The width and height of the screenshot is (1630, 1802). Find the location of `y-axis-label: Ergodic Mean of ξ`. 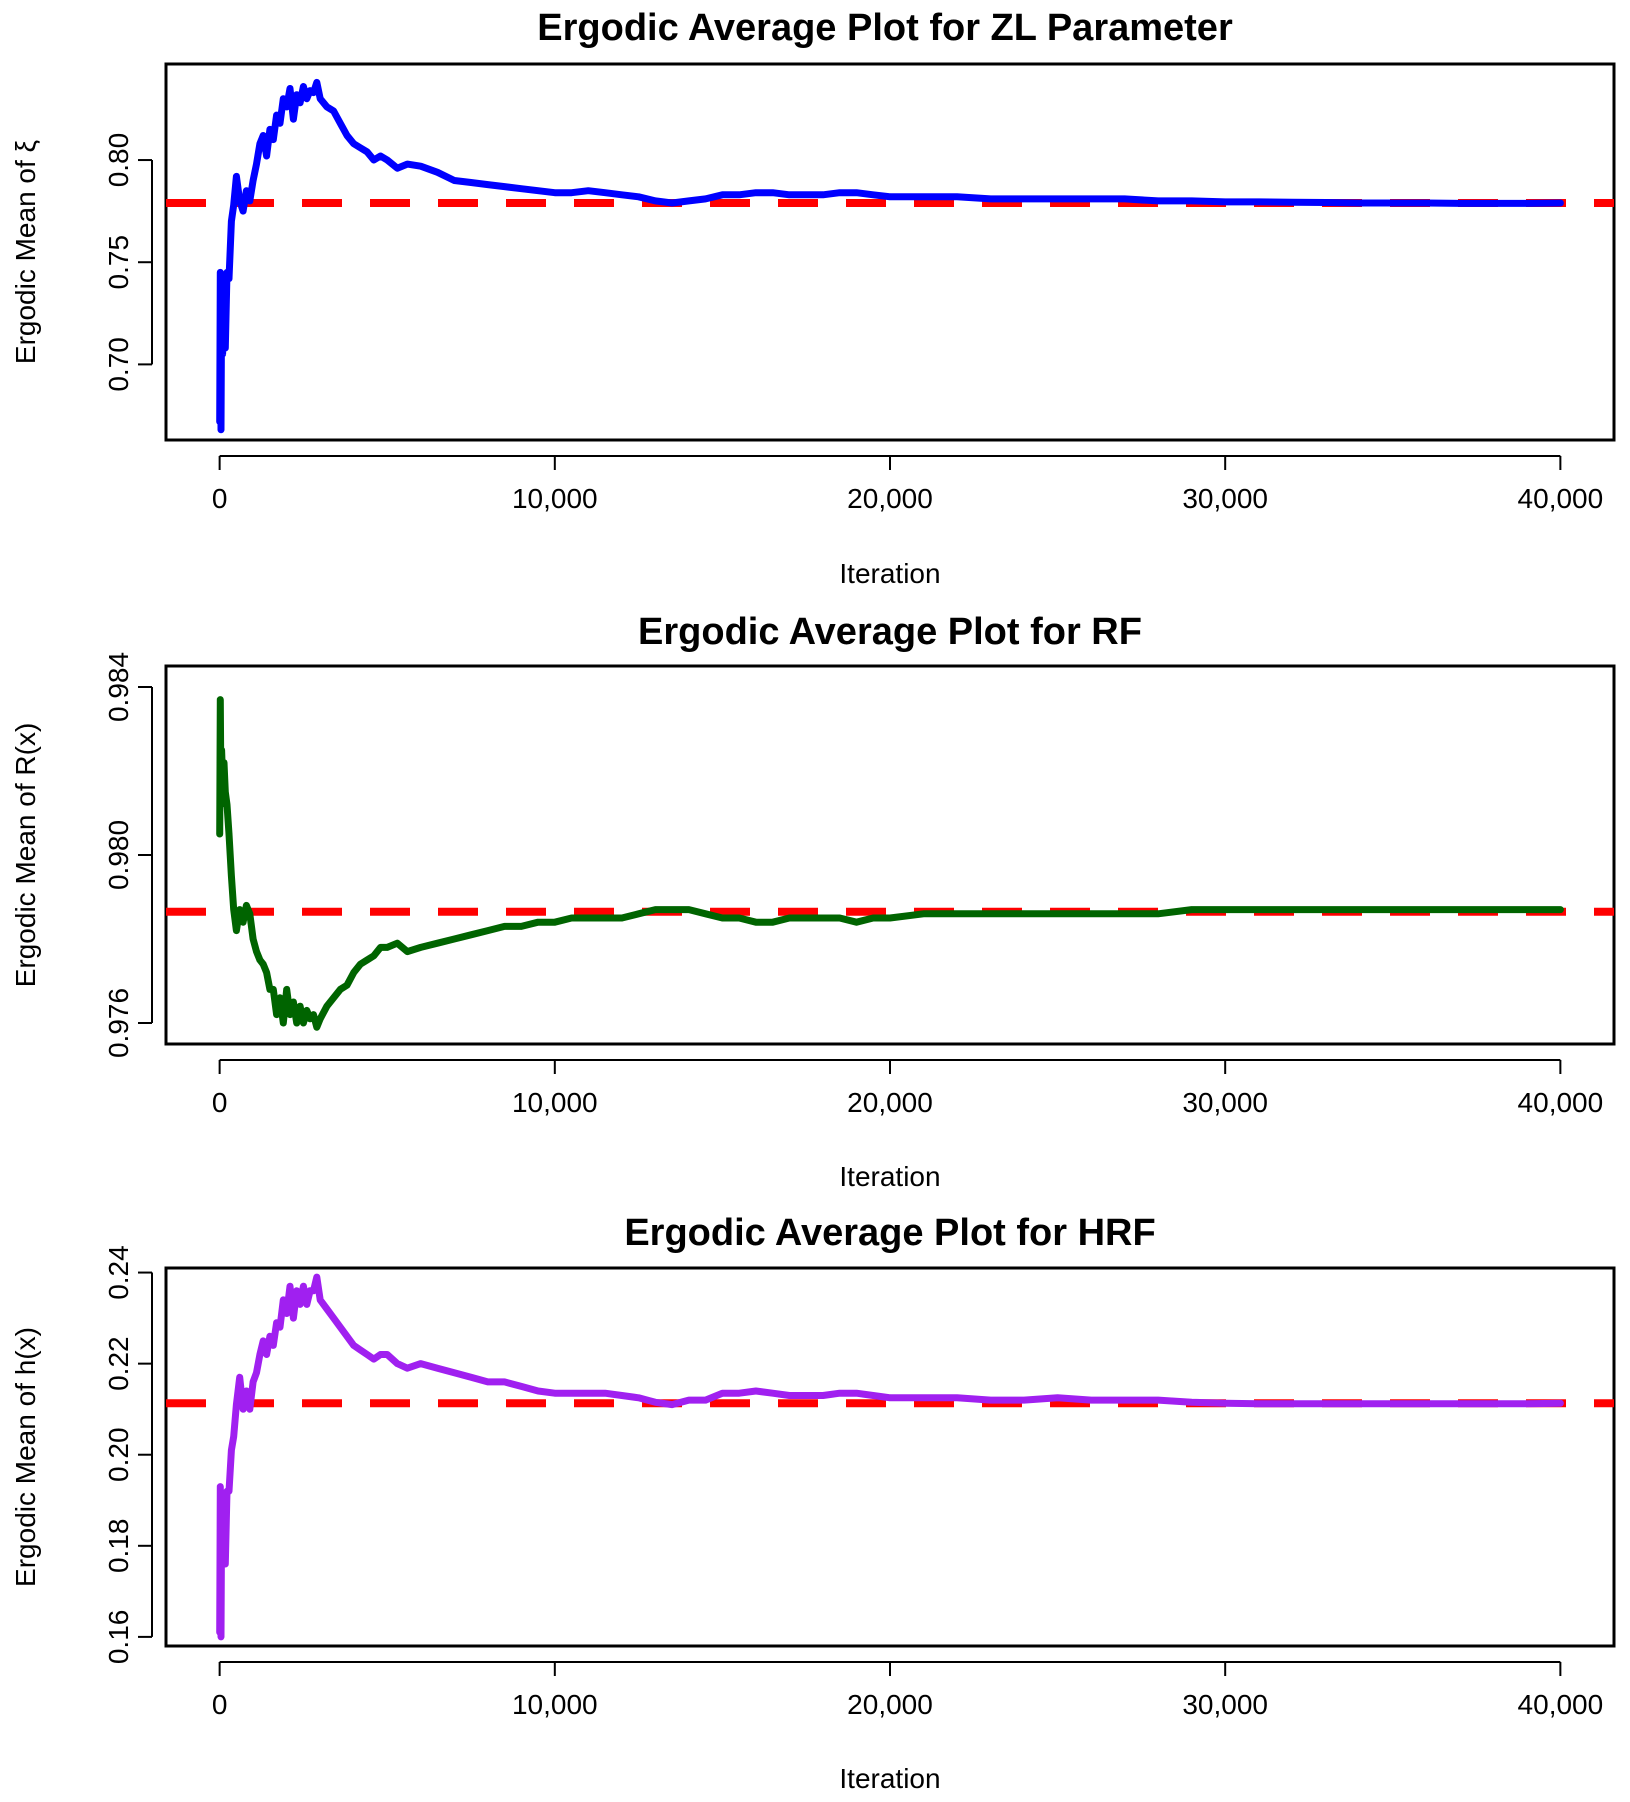

y-axis-label: Ergodic Mean of ξ is located at coordinates (25, 252).